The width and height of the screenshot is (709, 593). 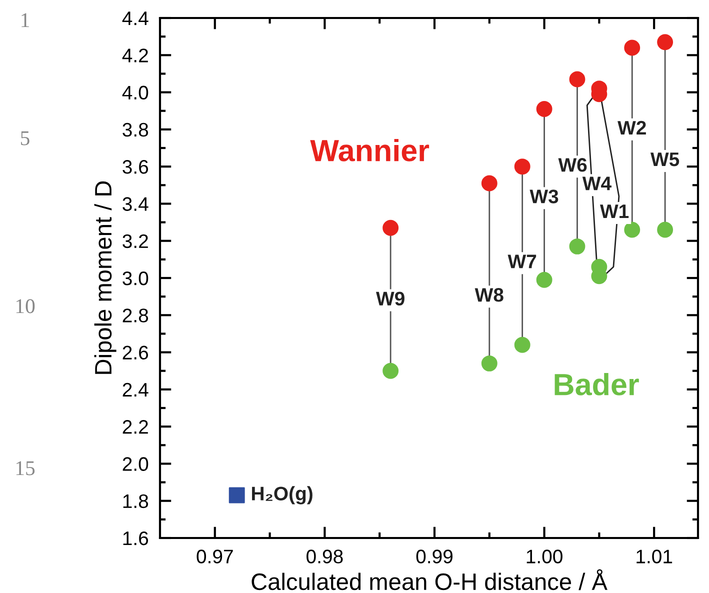 What do you see at coordinates (135, 55) in the screenshot?
I see `y-tick-label: 4.2` at bounding box center [135, 55].